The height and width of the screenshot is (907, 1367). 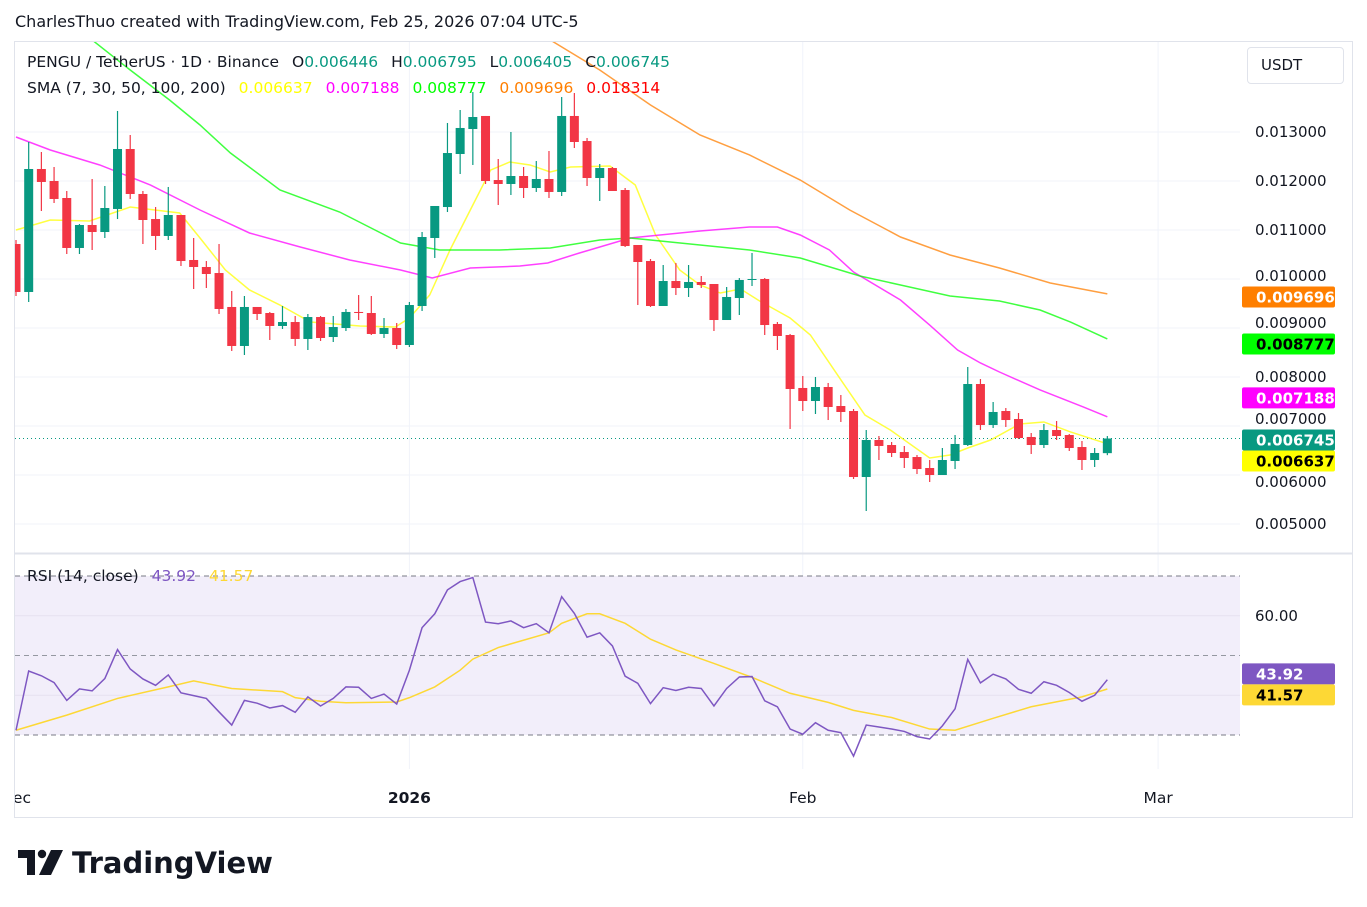 I want to click on symbol-info: PENGU / TetherUS · 1D · Binance, so click(x=153, y=62).